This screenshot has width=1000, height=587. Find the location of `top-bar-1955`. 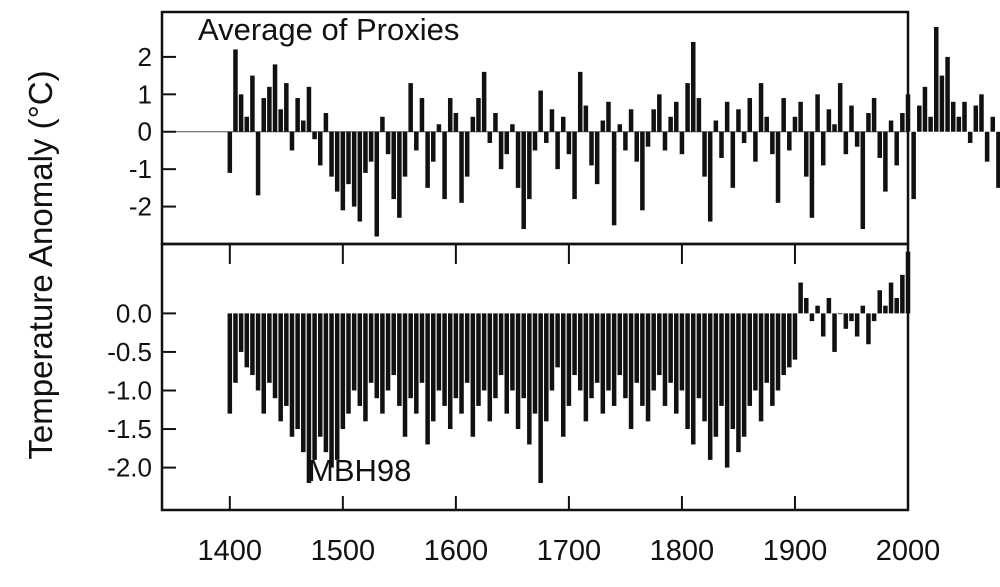

top-bar-1955 is located at coordinates (857, 139).